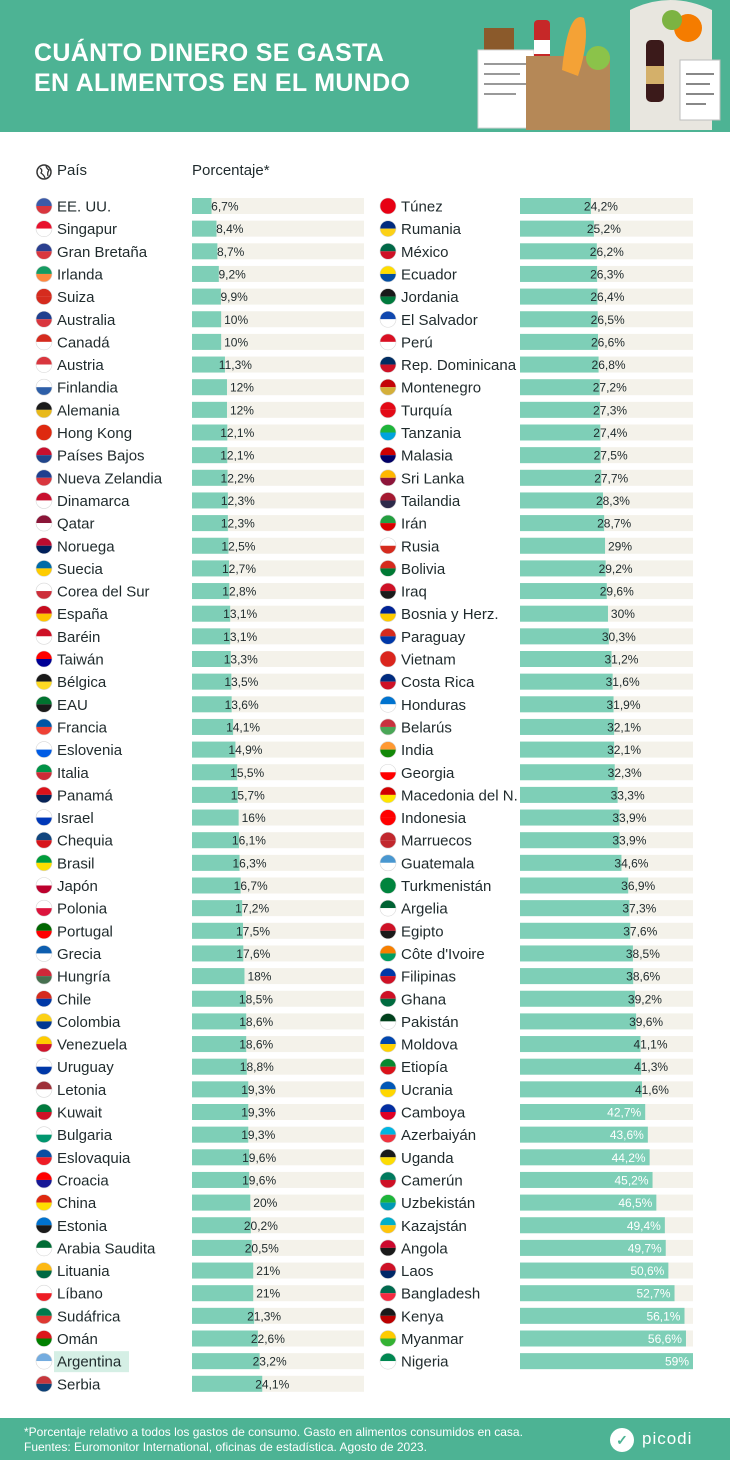 The image size is (730, 1460). I want to click on value-label: 12,1%, so click(237, 433).